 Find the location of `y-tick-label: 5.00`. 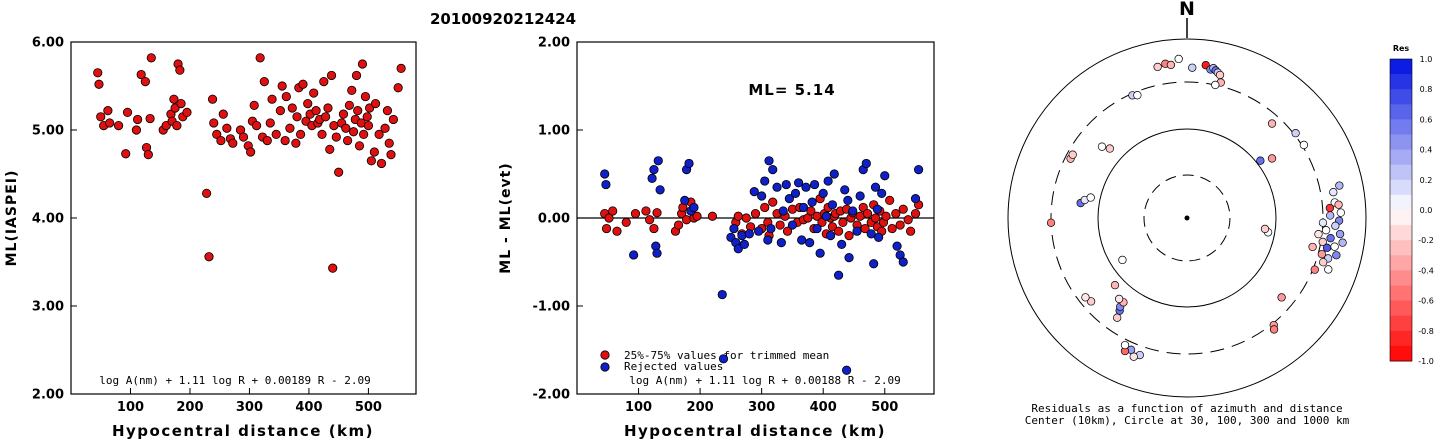

y-tick-label: 5.00 is located at coordinates (48, 131).